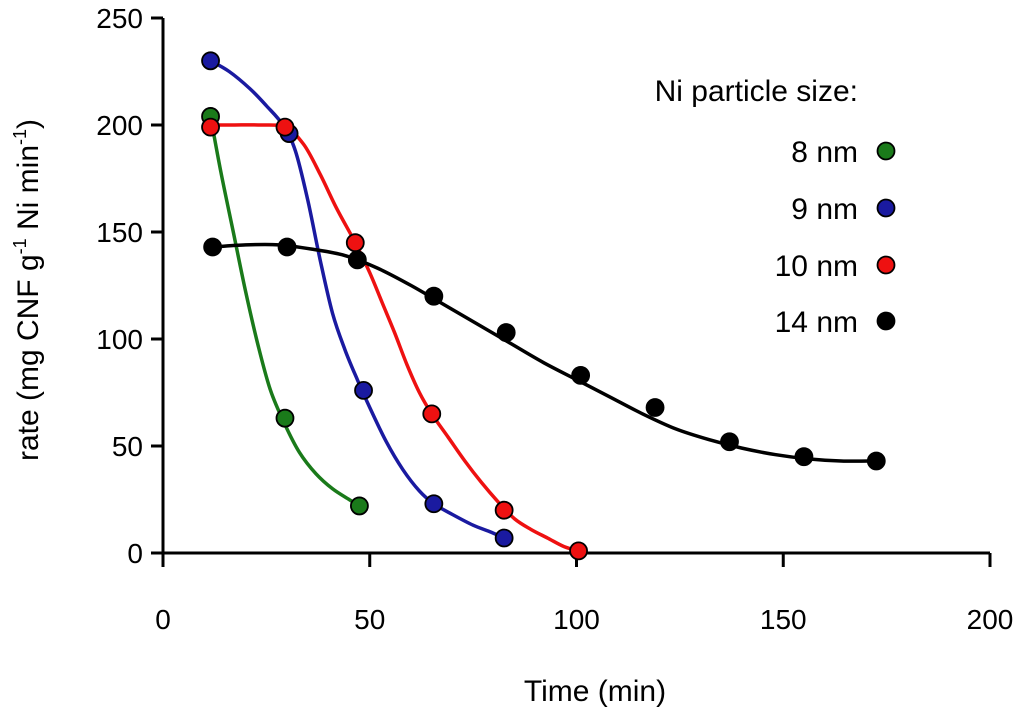  Describe the element at coordinates (119, 125) in the screenshot. I see `y-tick-label: 200` at that location.